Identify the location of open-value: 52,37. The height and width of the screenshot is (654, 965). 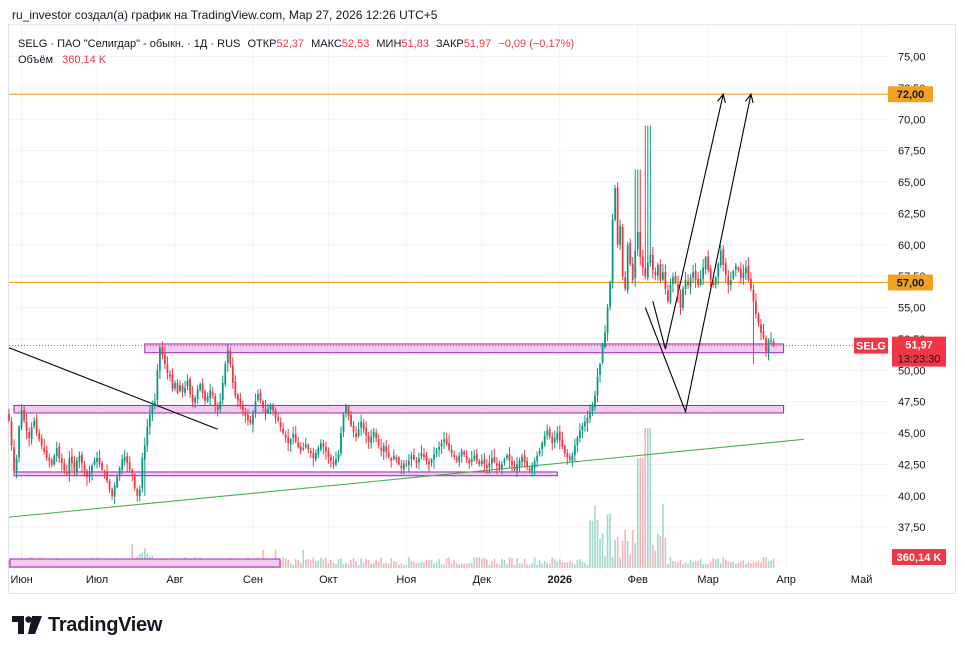
(290, 44).